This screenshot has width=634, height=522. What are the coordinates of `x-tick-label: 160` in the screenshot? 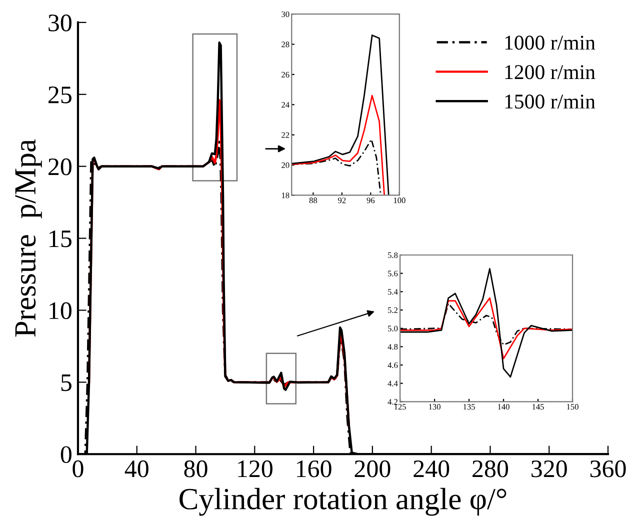 It's located at (314, 469).